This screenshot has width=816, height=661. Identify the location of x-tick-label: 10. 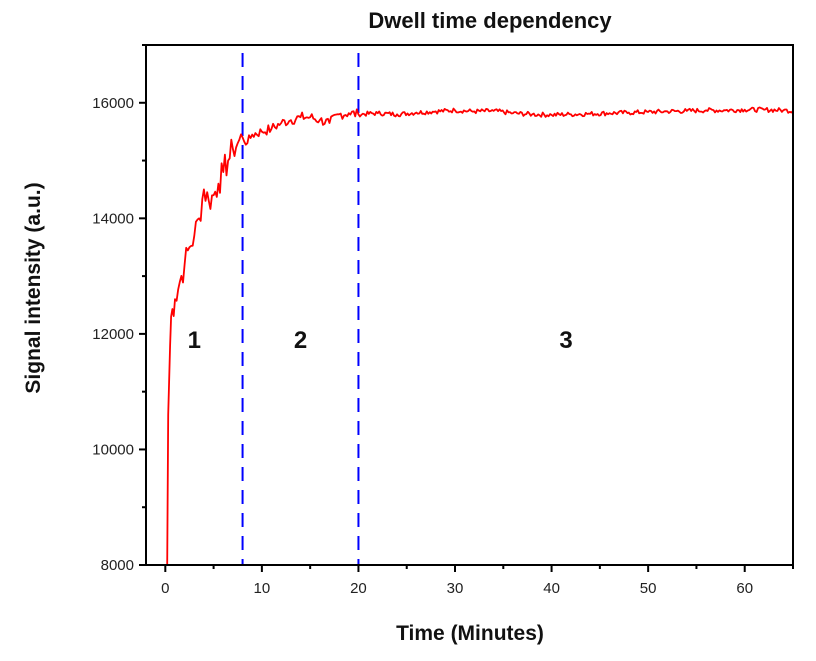
(262, 588).